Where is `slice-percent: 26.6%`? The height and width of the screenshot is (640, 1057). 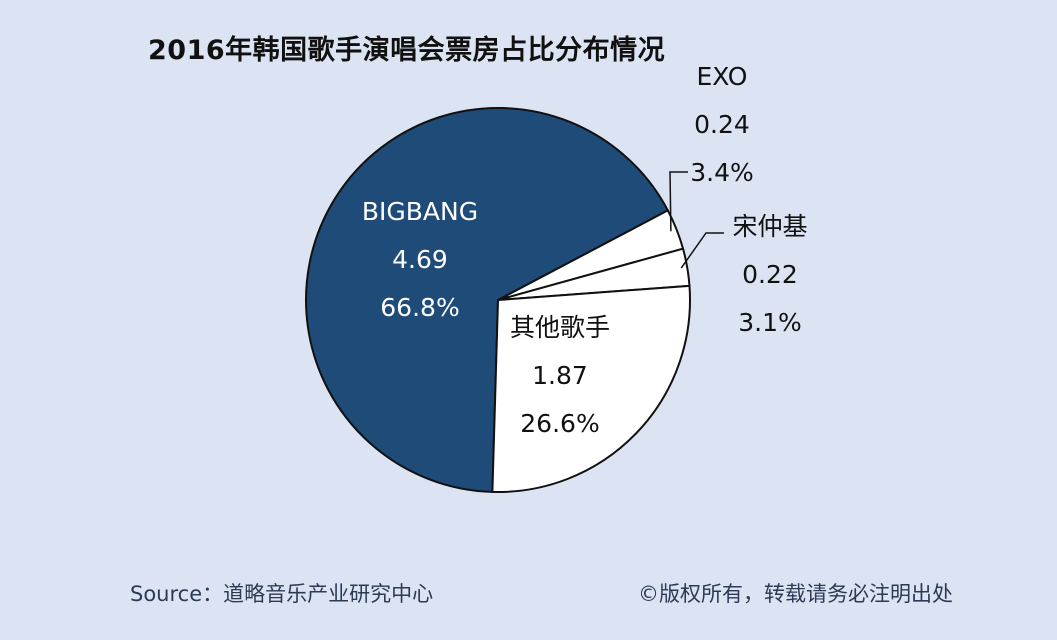 slice-percent: 26.6% is located at coordinates (560, 423).